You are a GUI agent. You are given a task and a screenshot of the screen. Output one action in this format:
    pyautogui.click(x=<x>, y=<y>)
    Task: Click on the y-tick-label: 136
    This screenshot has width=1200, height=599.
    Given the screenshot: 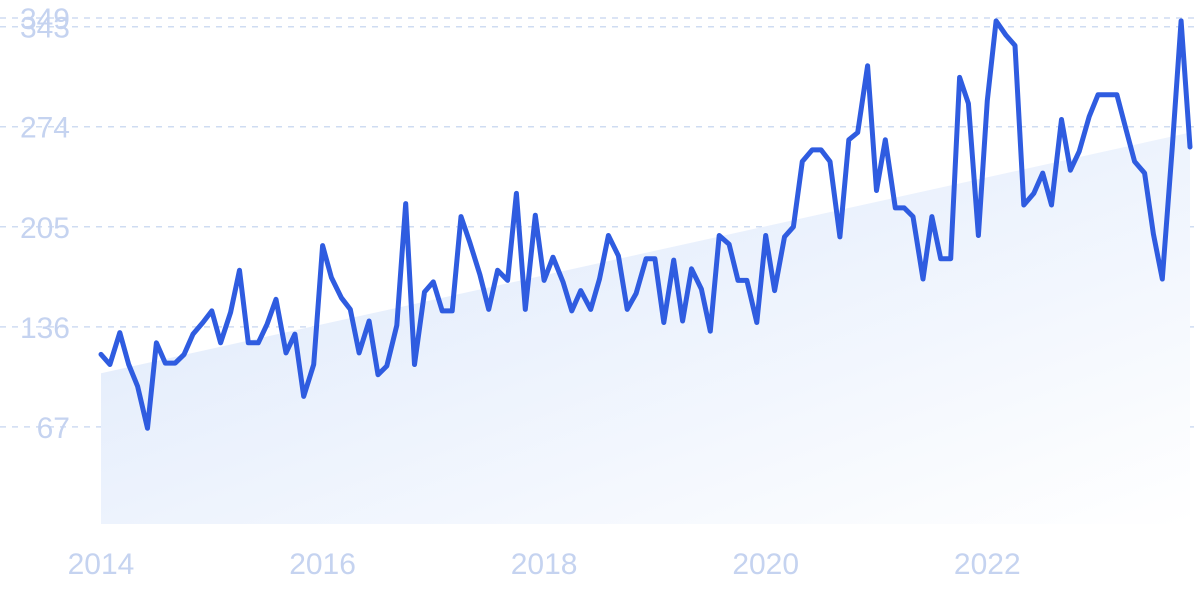 What is the action you would take?
    pyautogui.click(x=45, y=328)
    